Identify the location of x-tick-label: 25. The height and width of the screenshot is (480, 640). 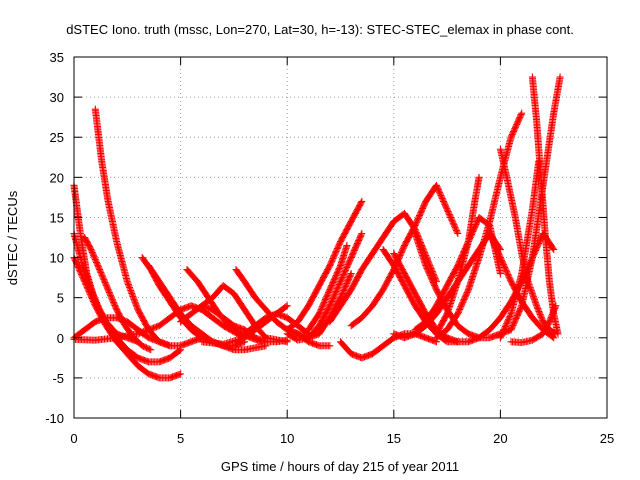
(607, 438).